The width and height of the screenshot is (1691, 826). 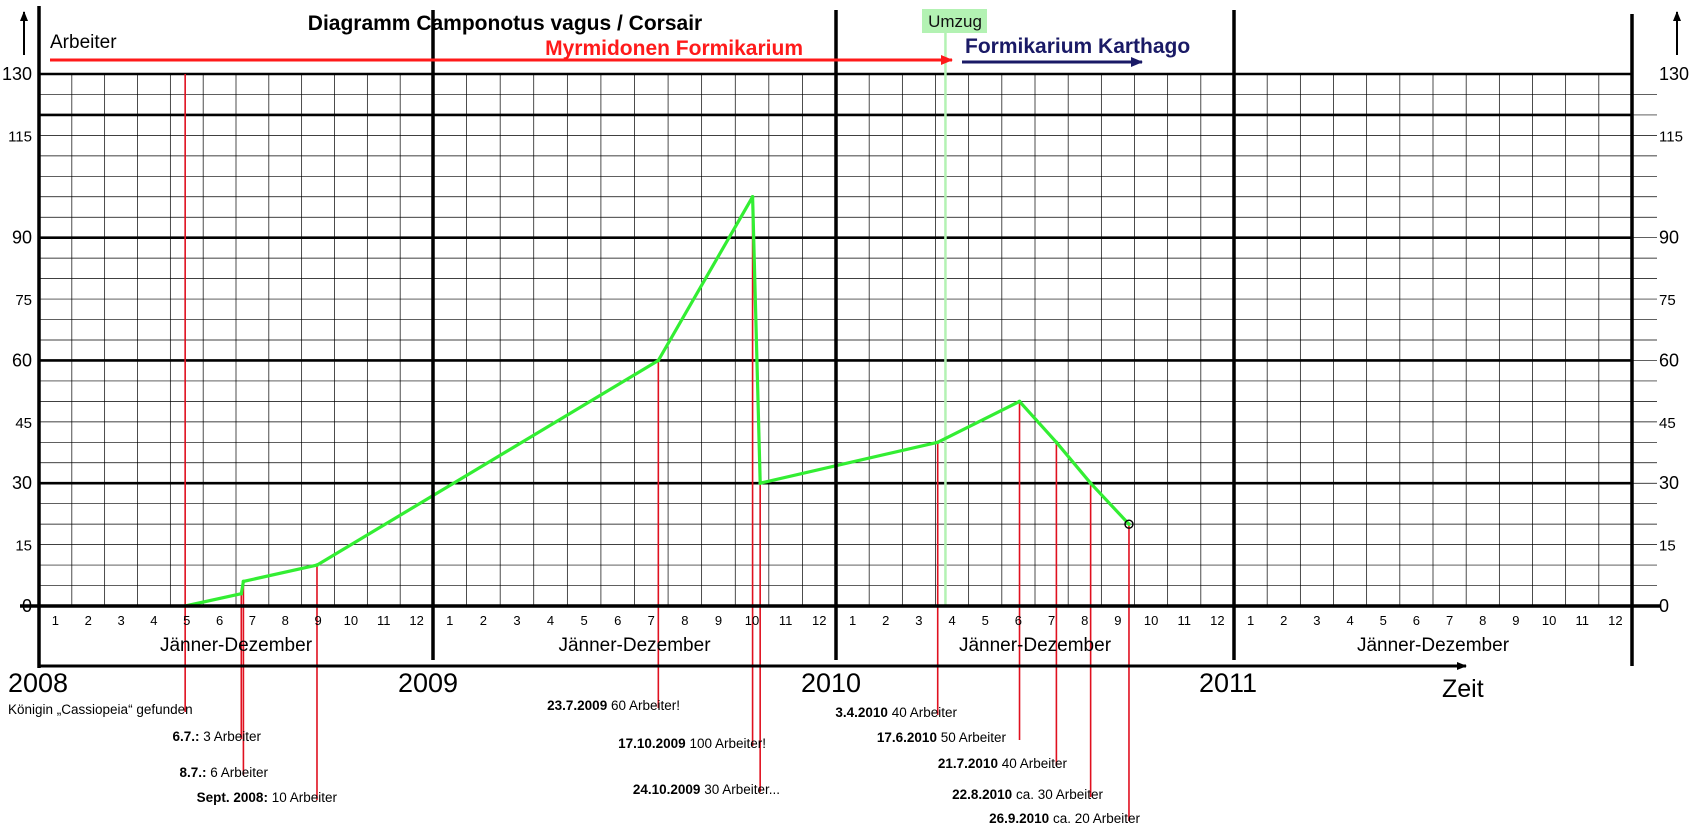 What do you see at coordinates (223, 772) in the screenshot?
I see `annotation-label: 8.7.: 6 Arbeiter` at bounding box center [223, 772].